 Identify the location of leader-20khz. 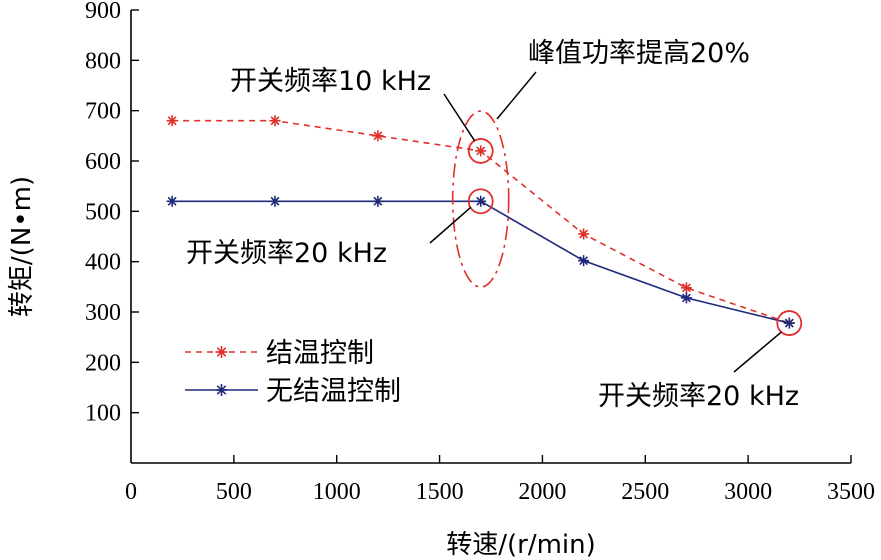
(450, 225).